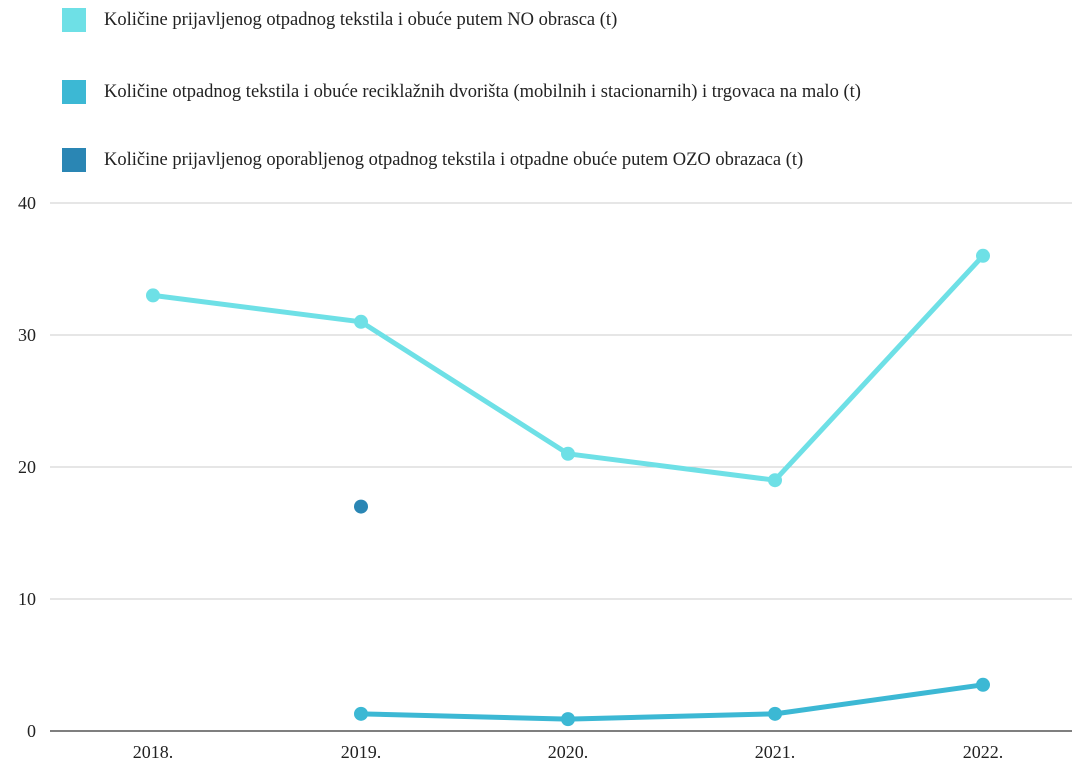 The height and width of the screenshot is (762, 1075). What do you see at coordinates (361, 506) in the screenshot?
I see `series-2-point-2019` at bounding box center [361, 506].